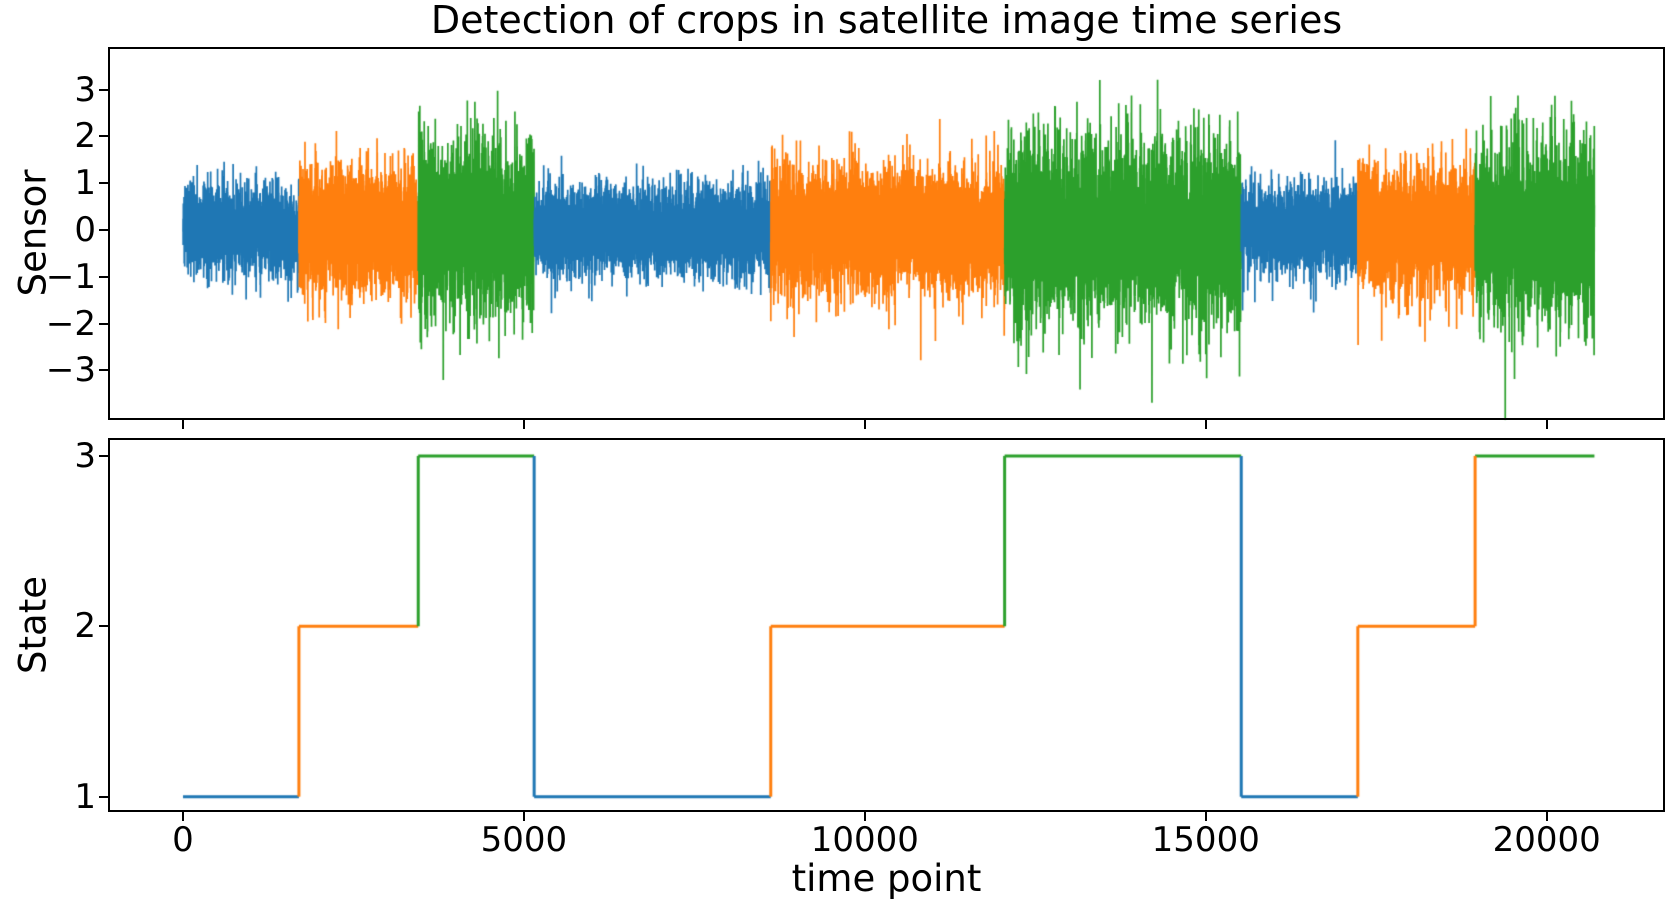  I want to click on x-tick-label: 0, so click(183, 840).